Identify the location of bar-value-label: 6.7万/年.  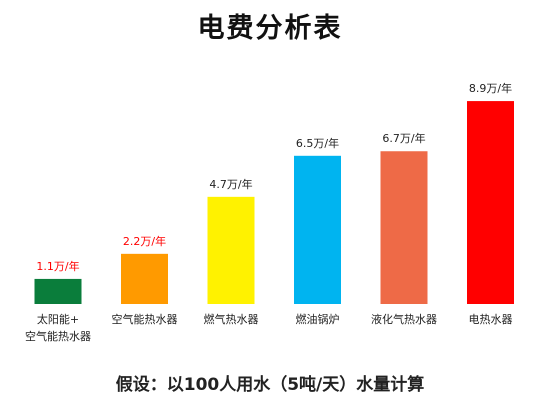
(403, 138).